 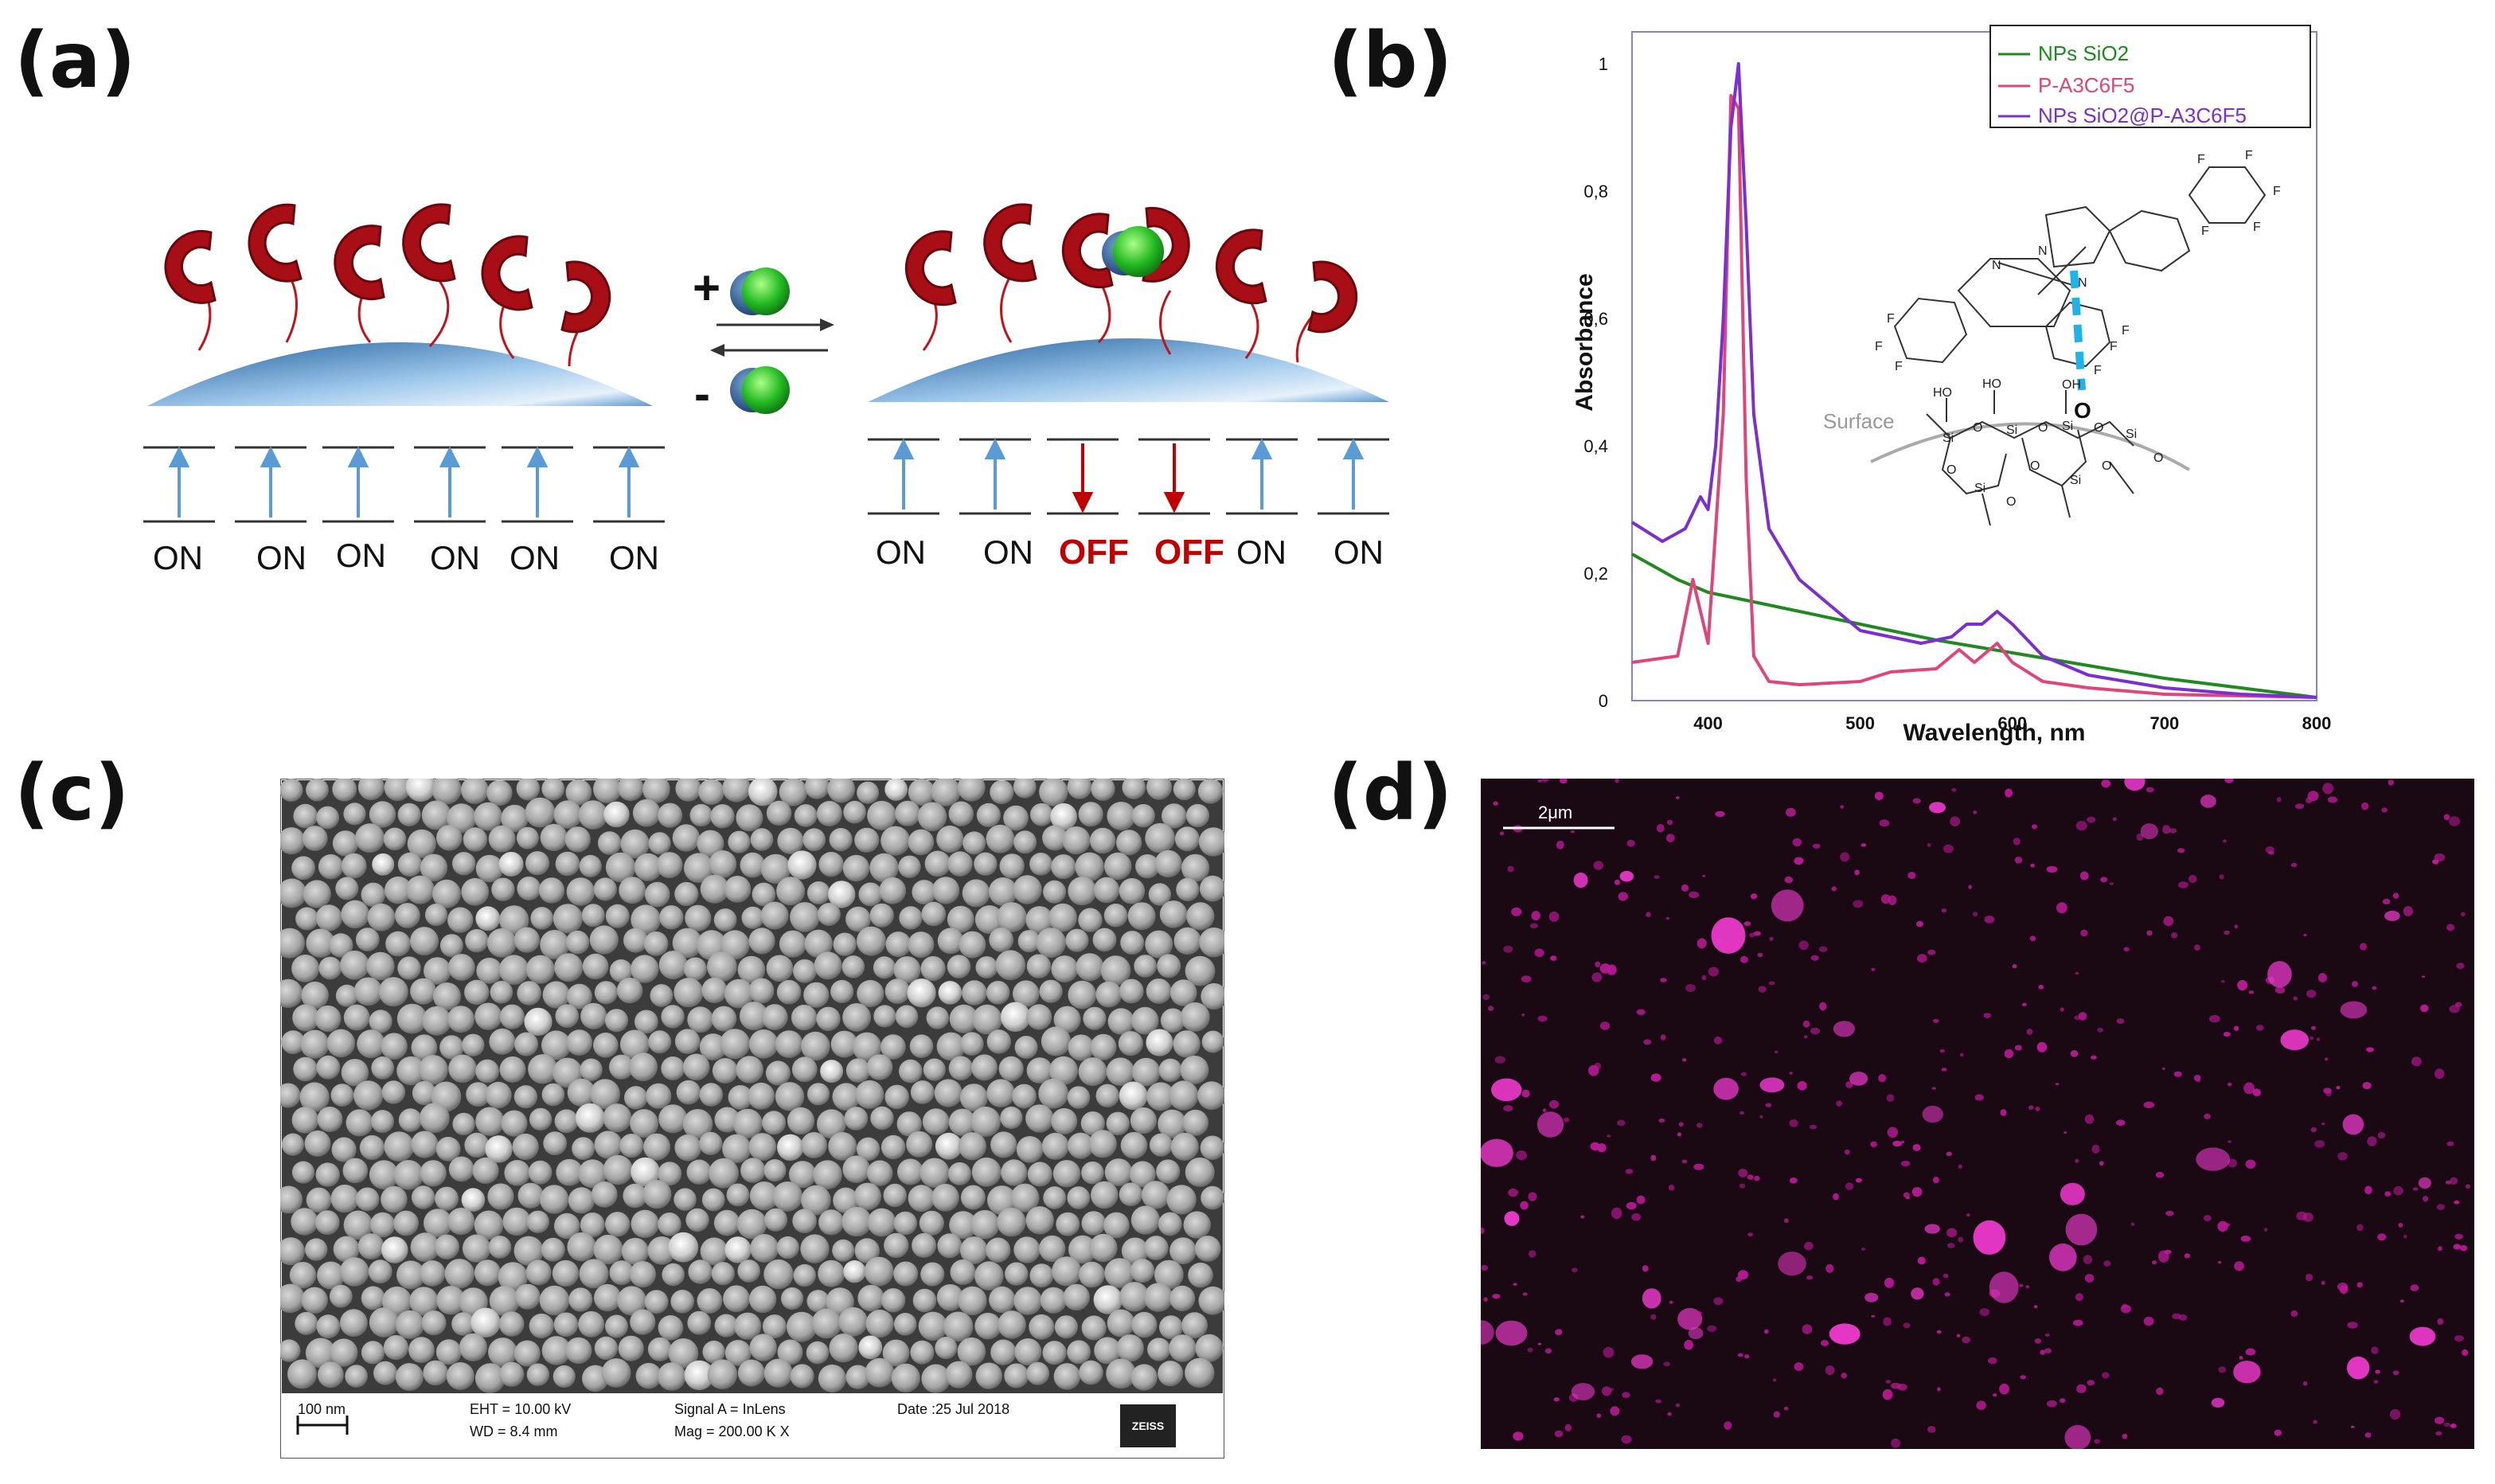 What do you see at coordinates (2317, 723) in the screenshot?
I see `x-tick-label: 800` at bounding box center [2317, 723].